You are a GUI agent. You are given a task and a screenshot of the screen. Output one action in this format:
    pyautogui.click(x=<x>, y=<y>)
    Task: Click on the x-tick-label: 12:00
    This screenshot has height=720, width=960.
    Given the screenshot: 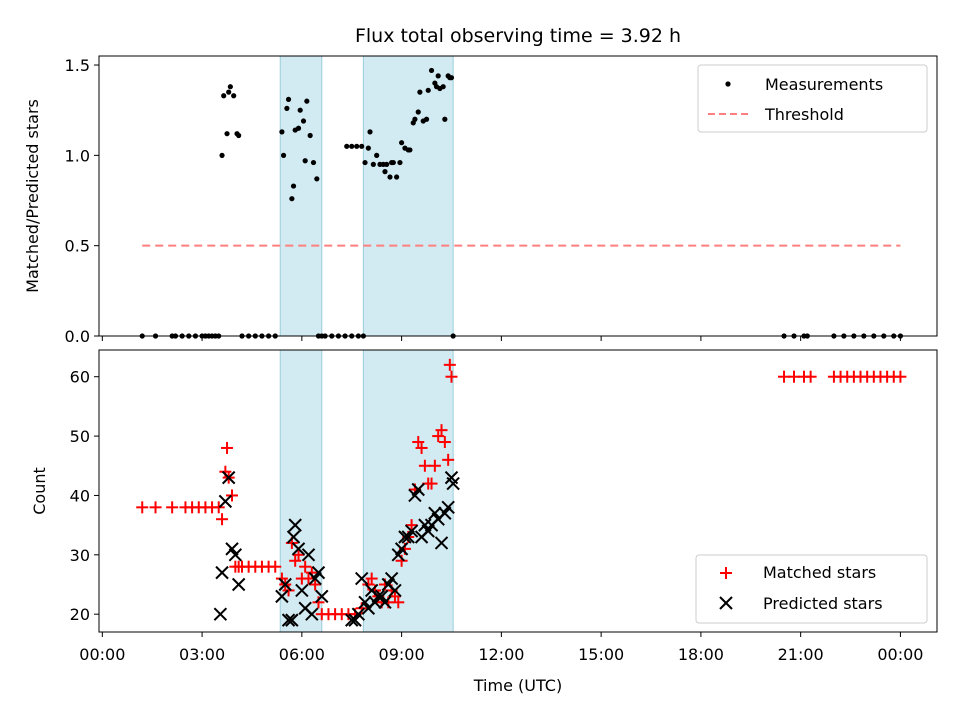 What is the action you would take?
    pyautogui.click(x=501, y=654)
    